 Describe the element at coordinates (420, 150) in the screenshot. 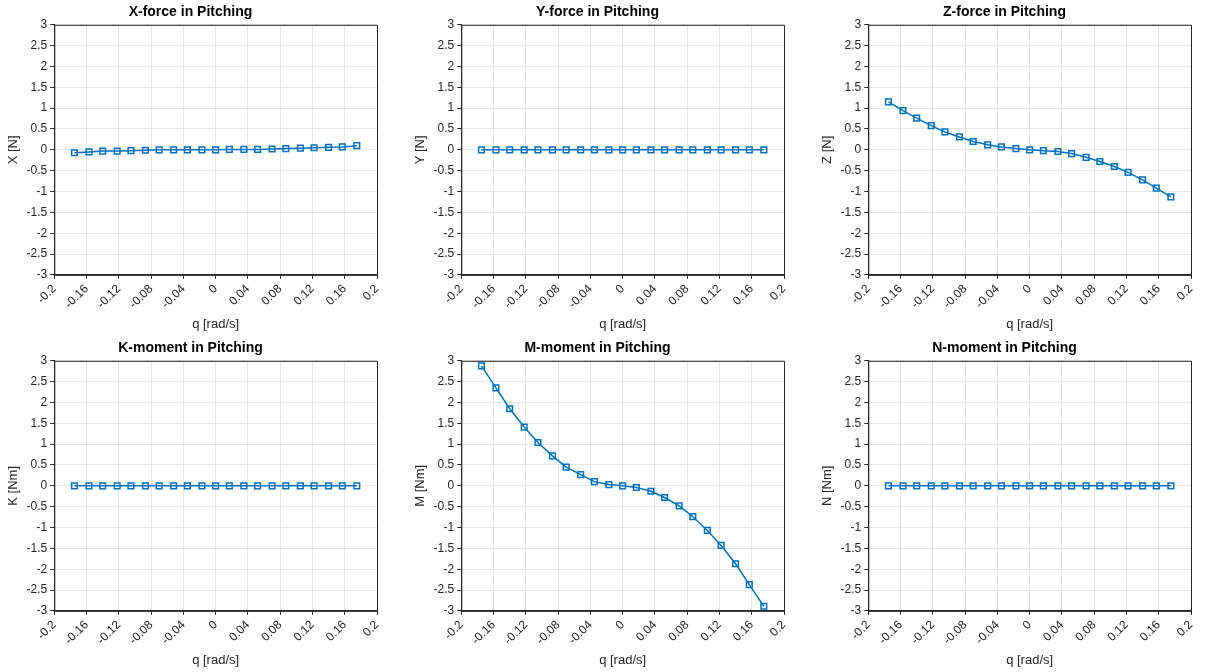

I see `y-axis-title: Y [N]` at that location.